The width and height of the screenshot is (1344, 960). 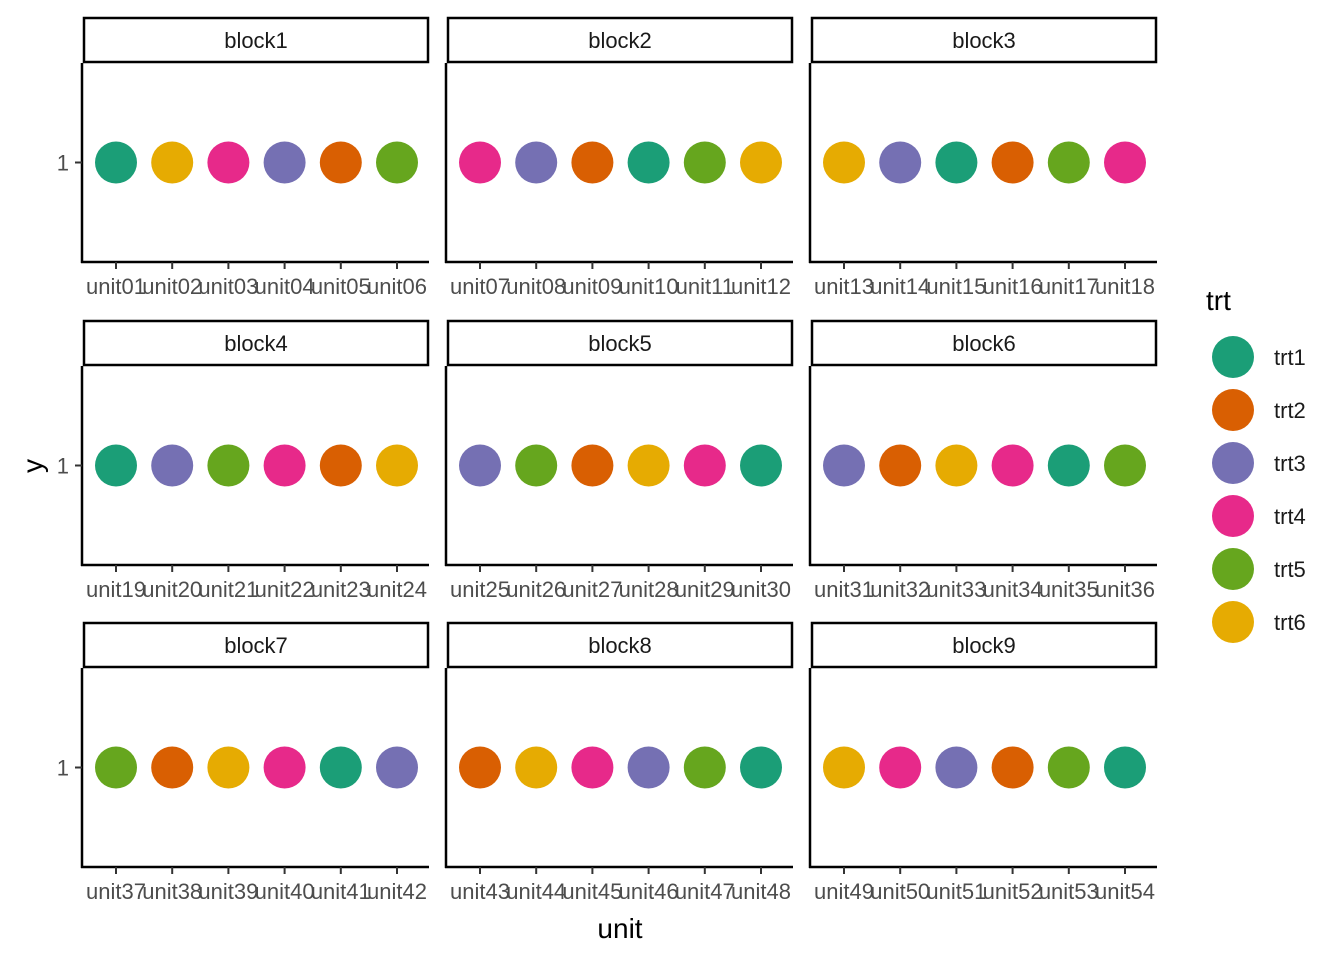 I want to click on point-unit22-trt4, so click(x=284, y=465).